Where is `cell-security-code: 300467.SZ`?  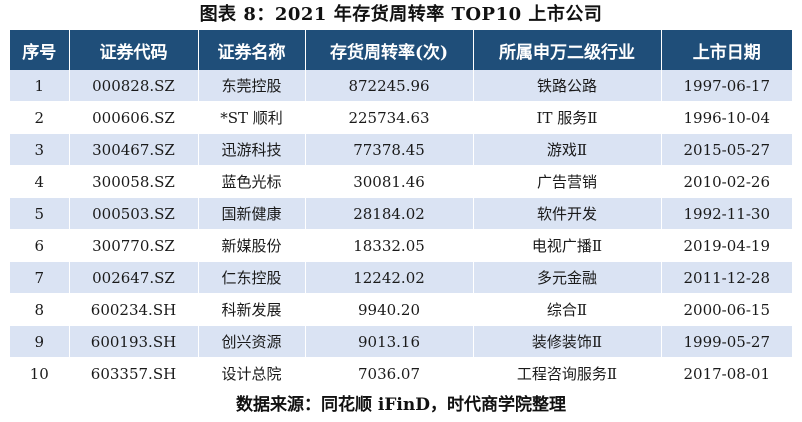 cell-security-code: 300467.SZ is located at coordinates (134, 149).